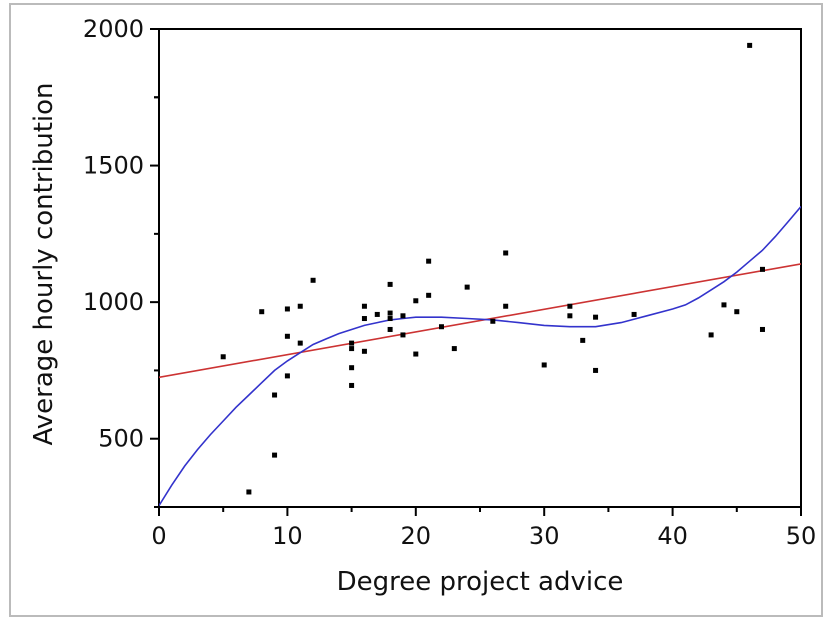 The image size is (828, 626). I want to click on x-tick-label: 0, so click(158, 536).